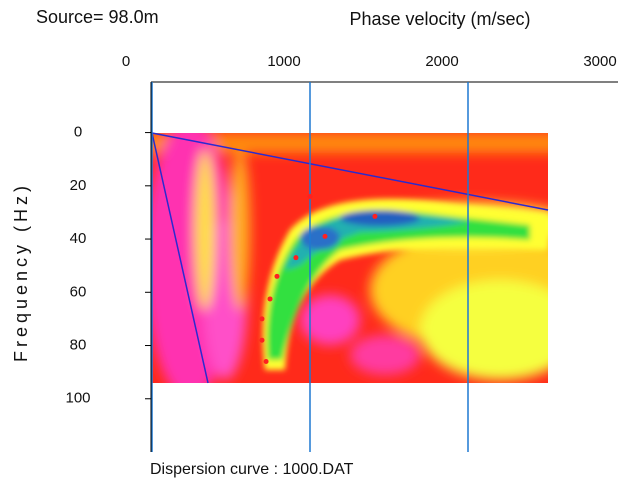 This screenshot has height=485, width=618. Describe the element at coordinates (78, 185) in the screenshot. I see `y-tick-label: 20` at that location.